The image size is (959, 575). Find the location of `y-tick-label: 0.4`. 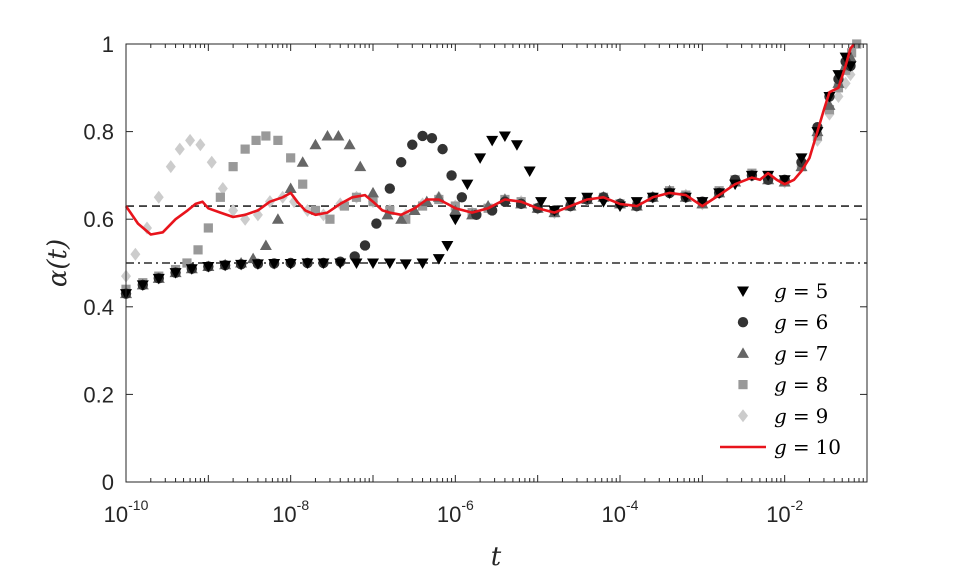

y-tick-label: 0.4 is located at coordinates (98, 307).